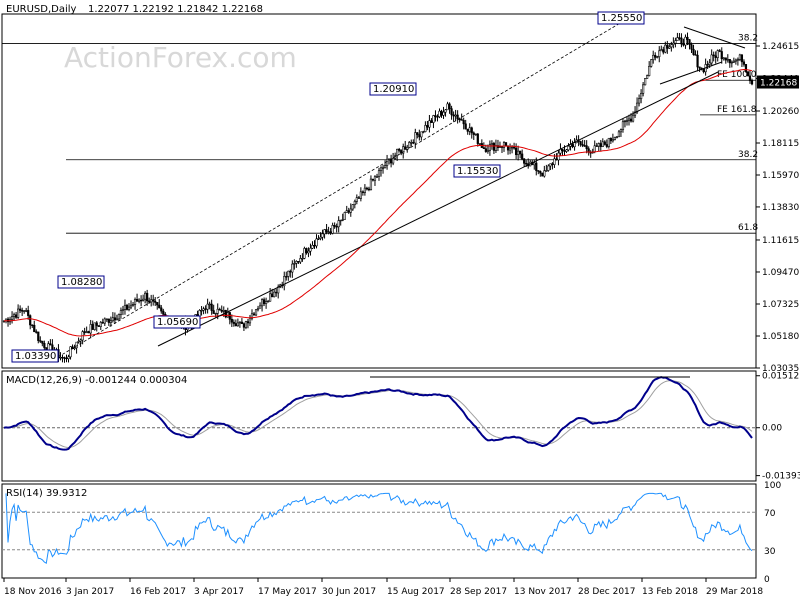 The height and width of the screenshot is (600, 800). What do you see at coordinates (670, 592) in the screenshot?
I see `x-tick-label: 13 Feb 2018` at bounding box center [670, 592].